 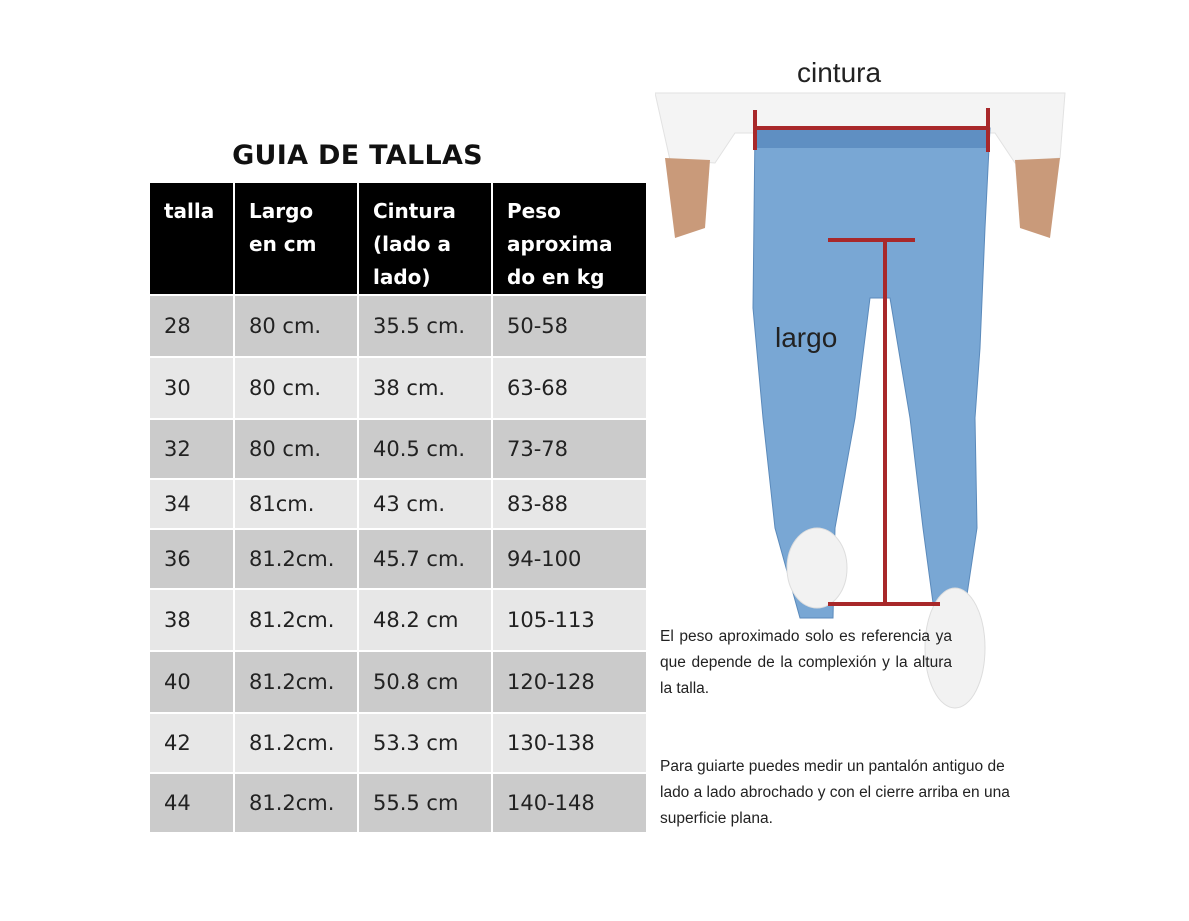 I want to click on table-row: 28 80 cm. 35.5 cm. 50-58, so click(x=398, y=326).